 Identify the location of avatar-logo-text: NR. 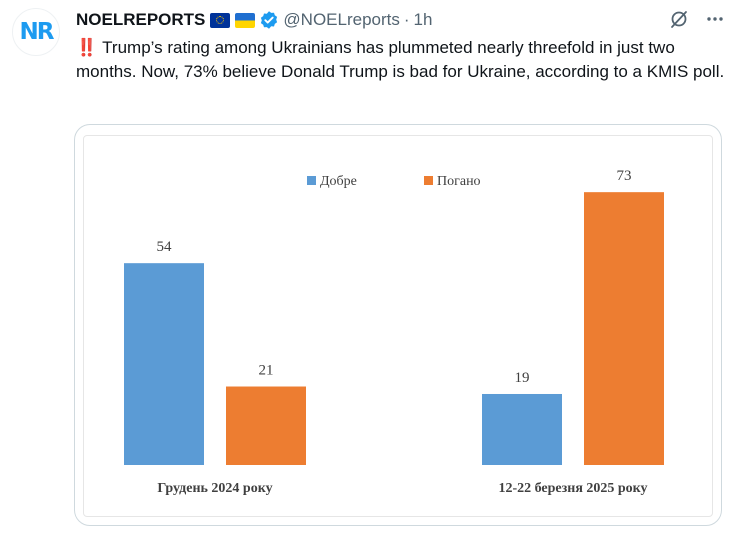
(37, 32).